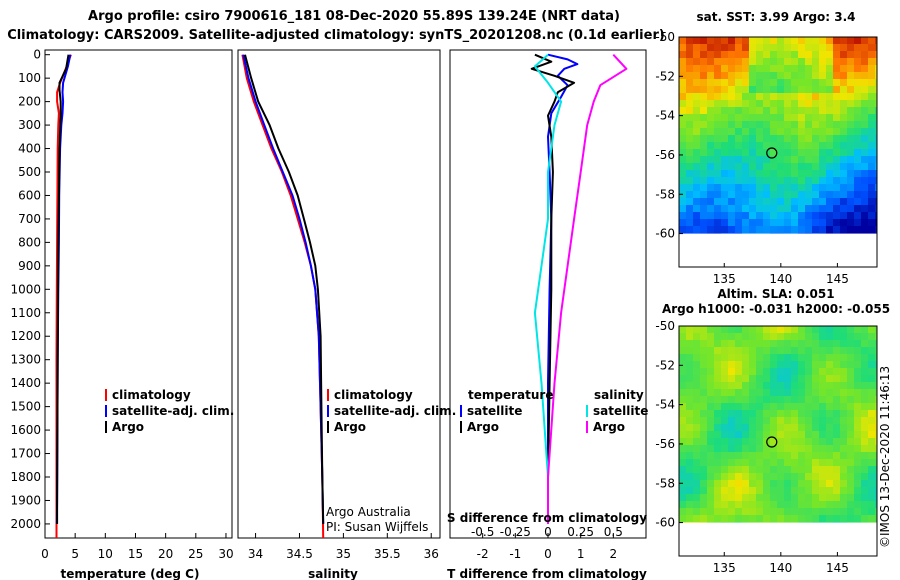  What do you see at coordinates (614, 554) in the screenshot?
I see `x-tick-label: 2` at bounding box center [614, 554].